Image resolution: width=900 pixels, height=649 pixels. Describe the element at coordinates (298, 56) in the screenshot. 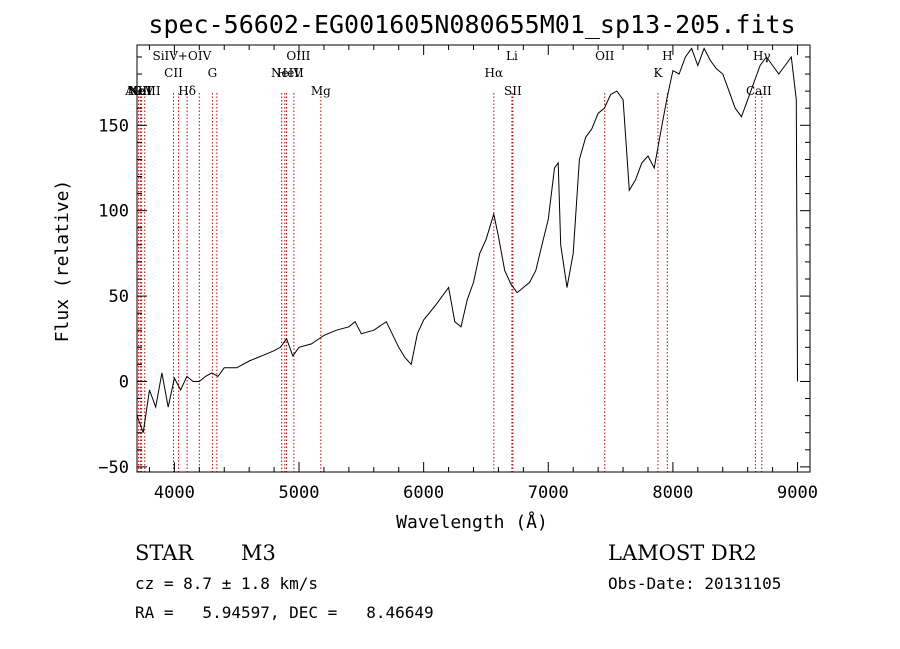

I see `line-label-8: OIII` at that location.